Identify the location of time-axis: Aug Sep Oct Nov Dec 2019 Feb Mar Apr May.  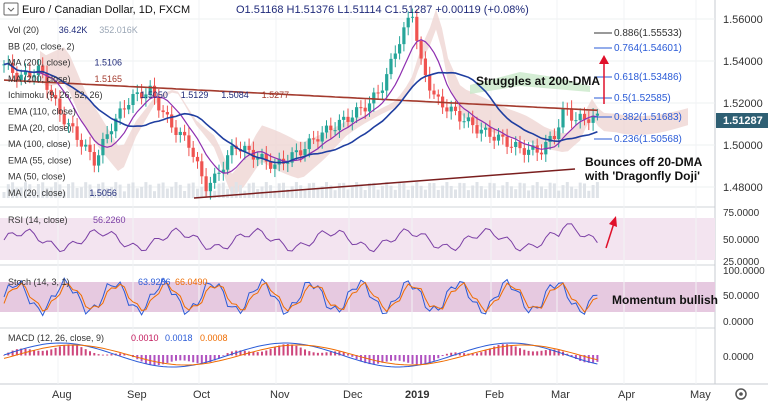
(381, 395).